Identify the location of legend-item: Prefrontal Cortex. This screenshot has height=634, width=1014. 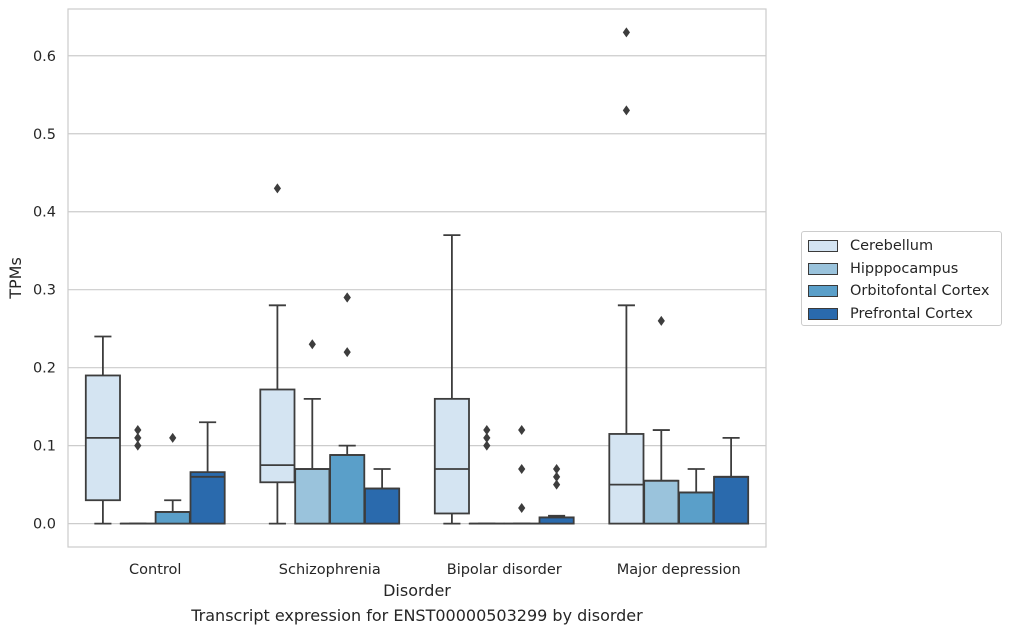
(904, 314).